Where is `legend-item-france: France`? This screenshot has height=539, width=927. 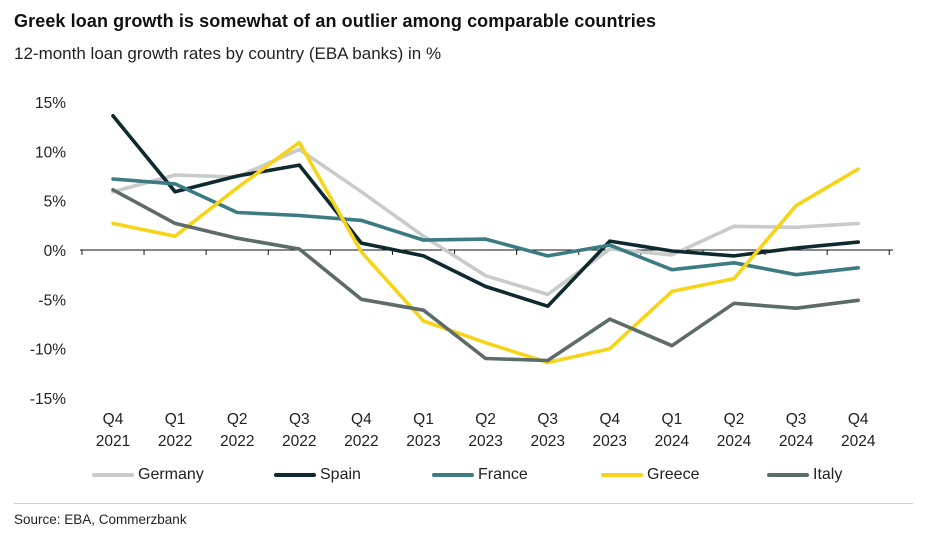
legend-item-france: France is located at coordinates (480, 475).